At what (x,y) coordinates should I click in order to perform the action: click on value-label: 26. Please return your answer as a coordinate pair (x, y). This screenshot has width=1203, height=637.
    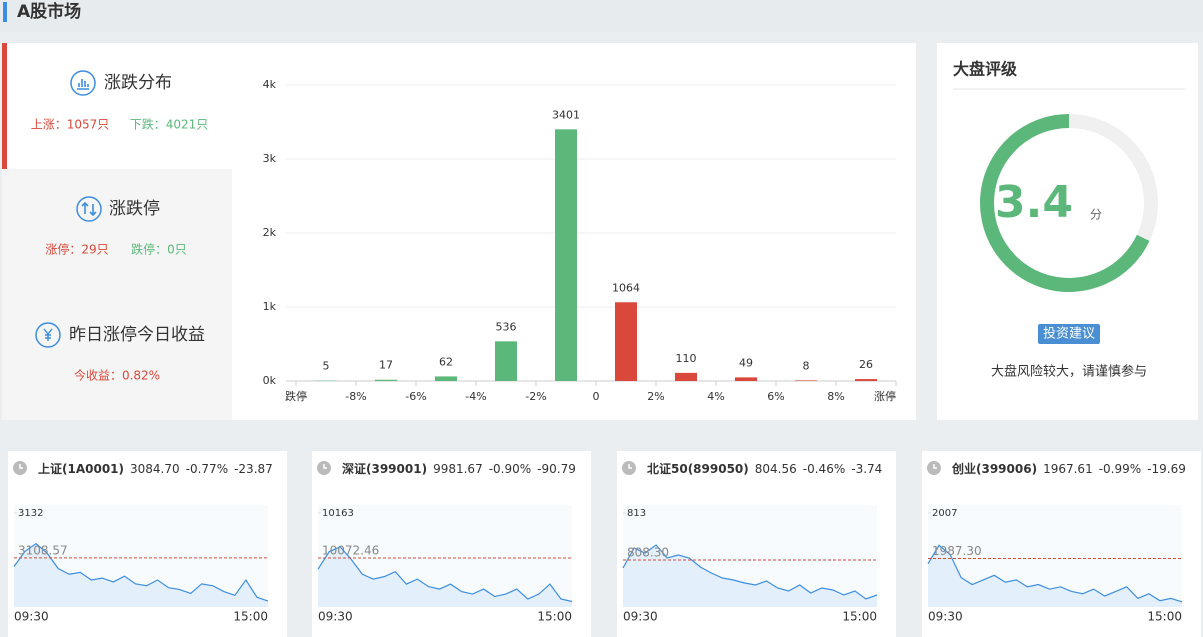
    Looking at the image, I should click on (866, 364).